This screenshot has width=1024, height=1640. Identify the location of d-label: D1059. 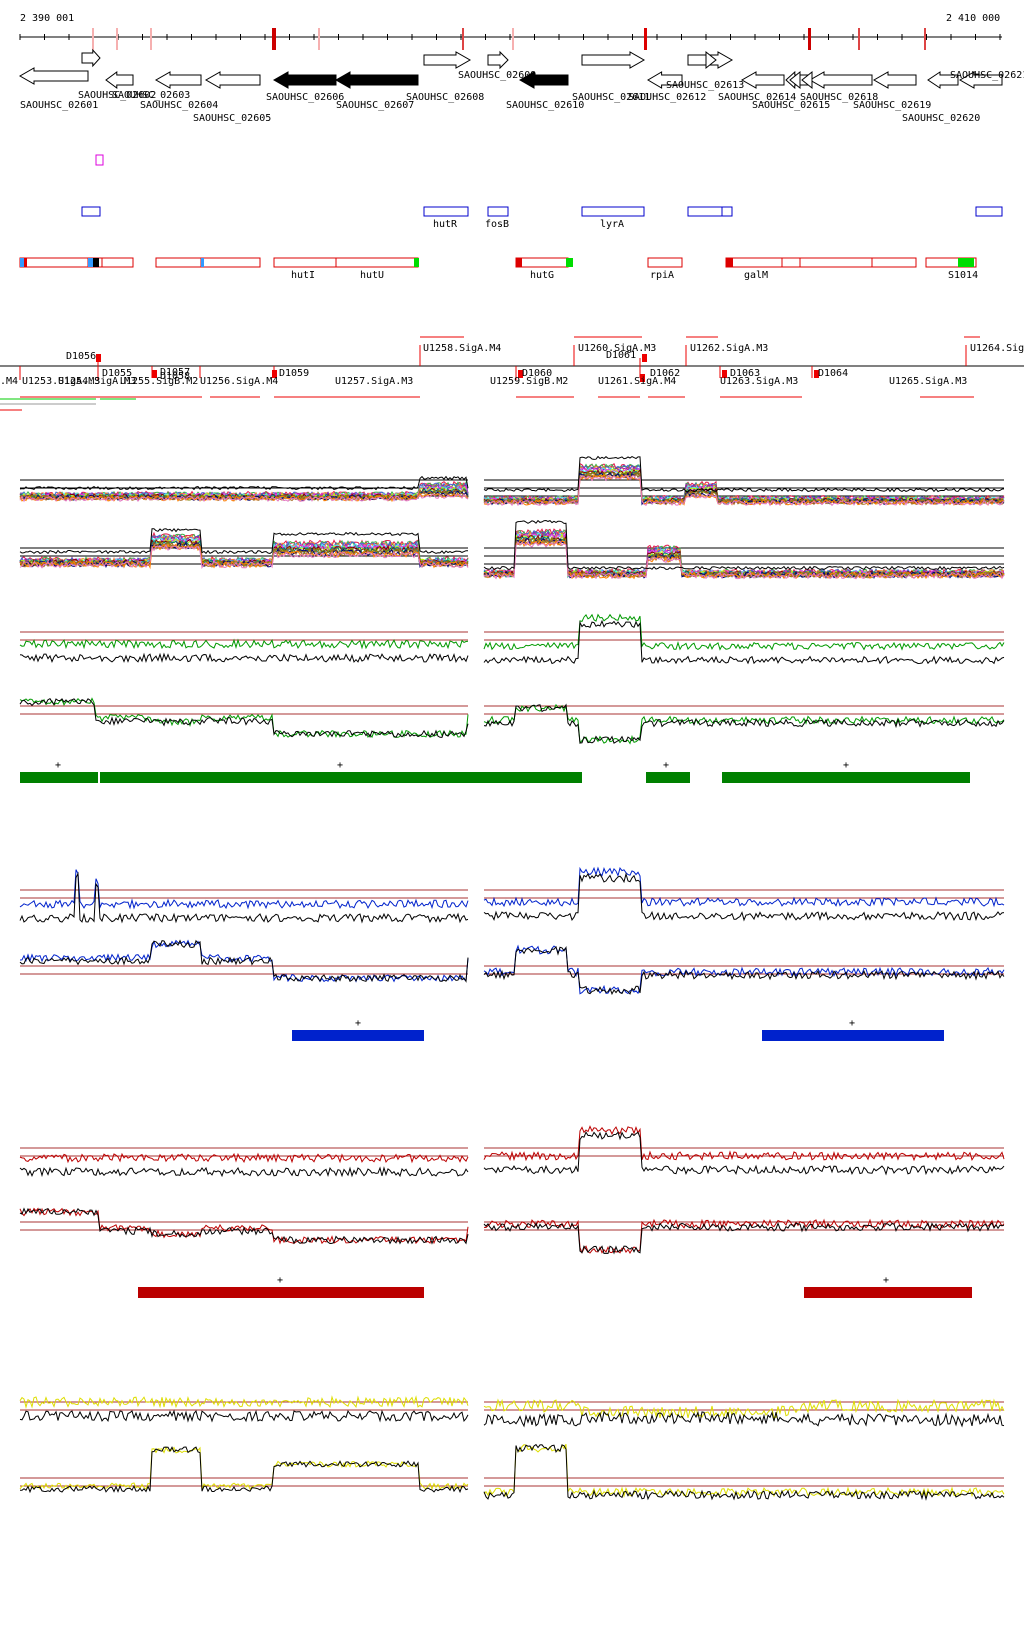
(294, 373).